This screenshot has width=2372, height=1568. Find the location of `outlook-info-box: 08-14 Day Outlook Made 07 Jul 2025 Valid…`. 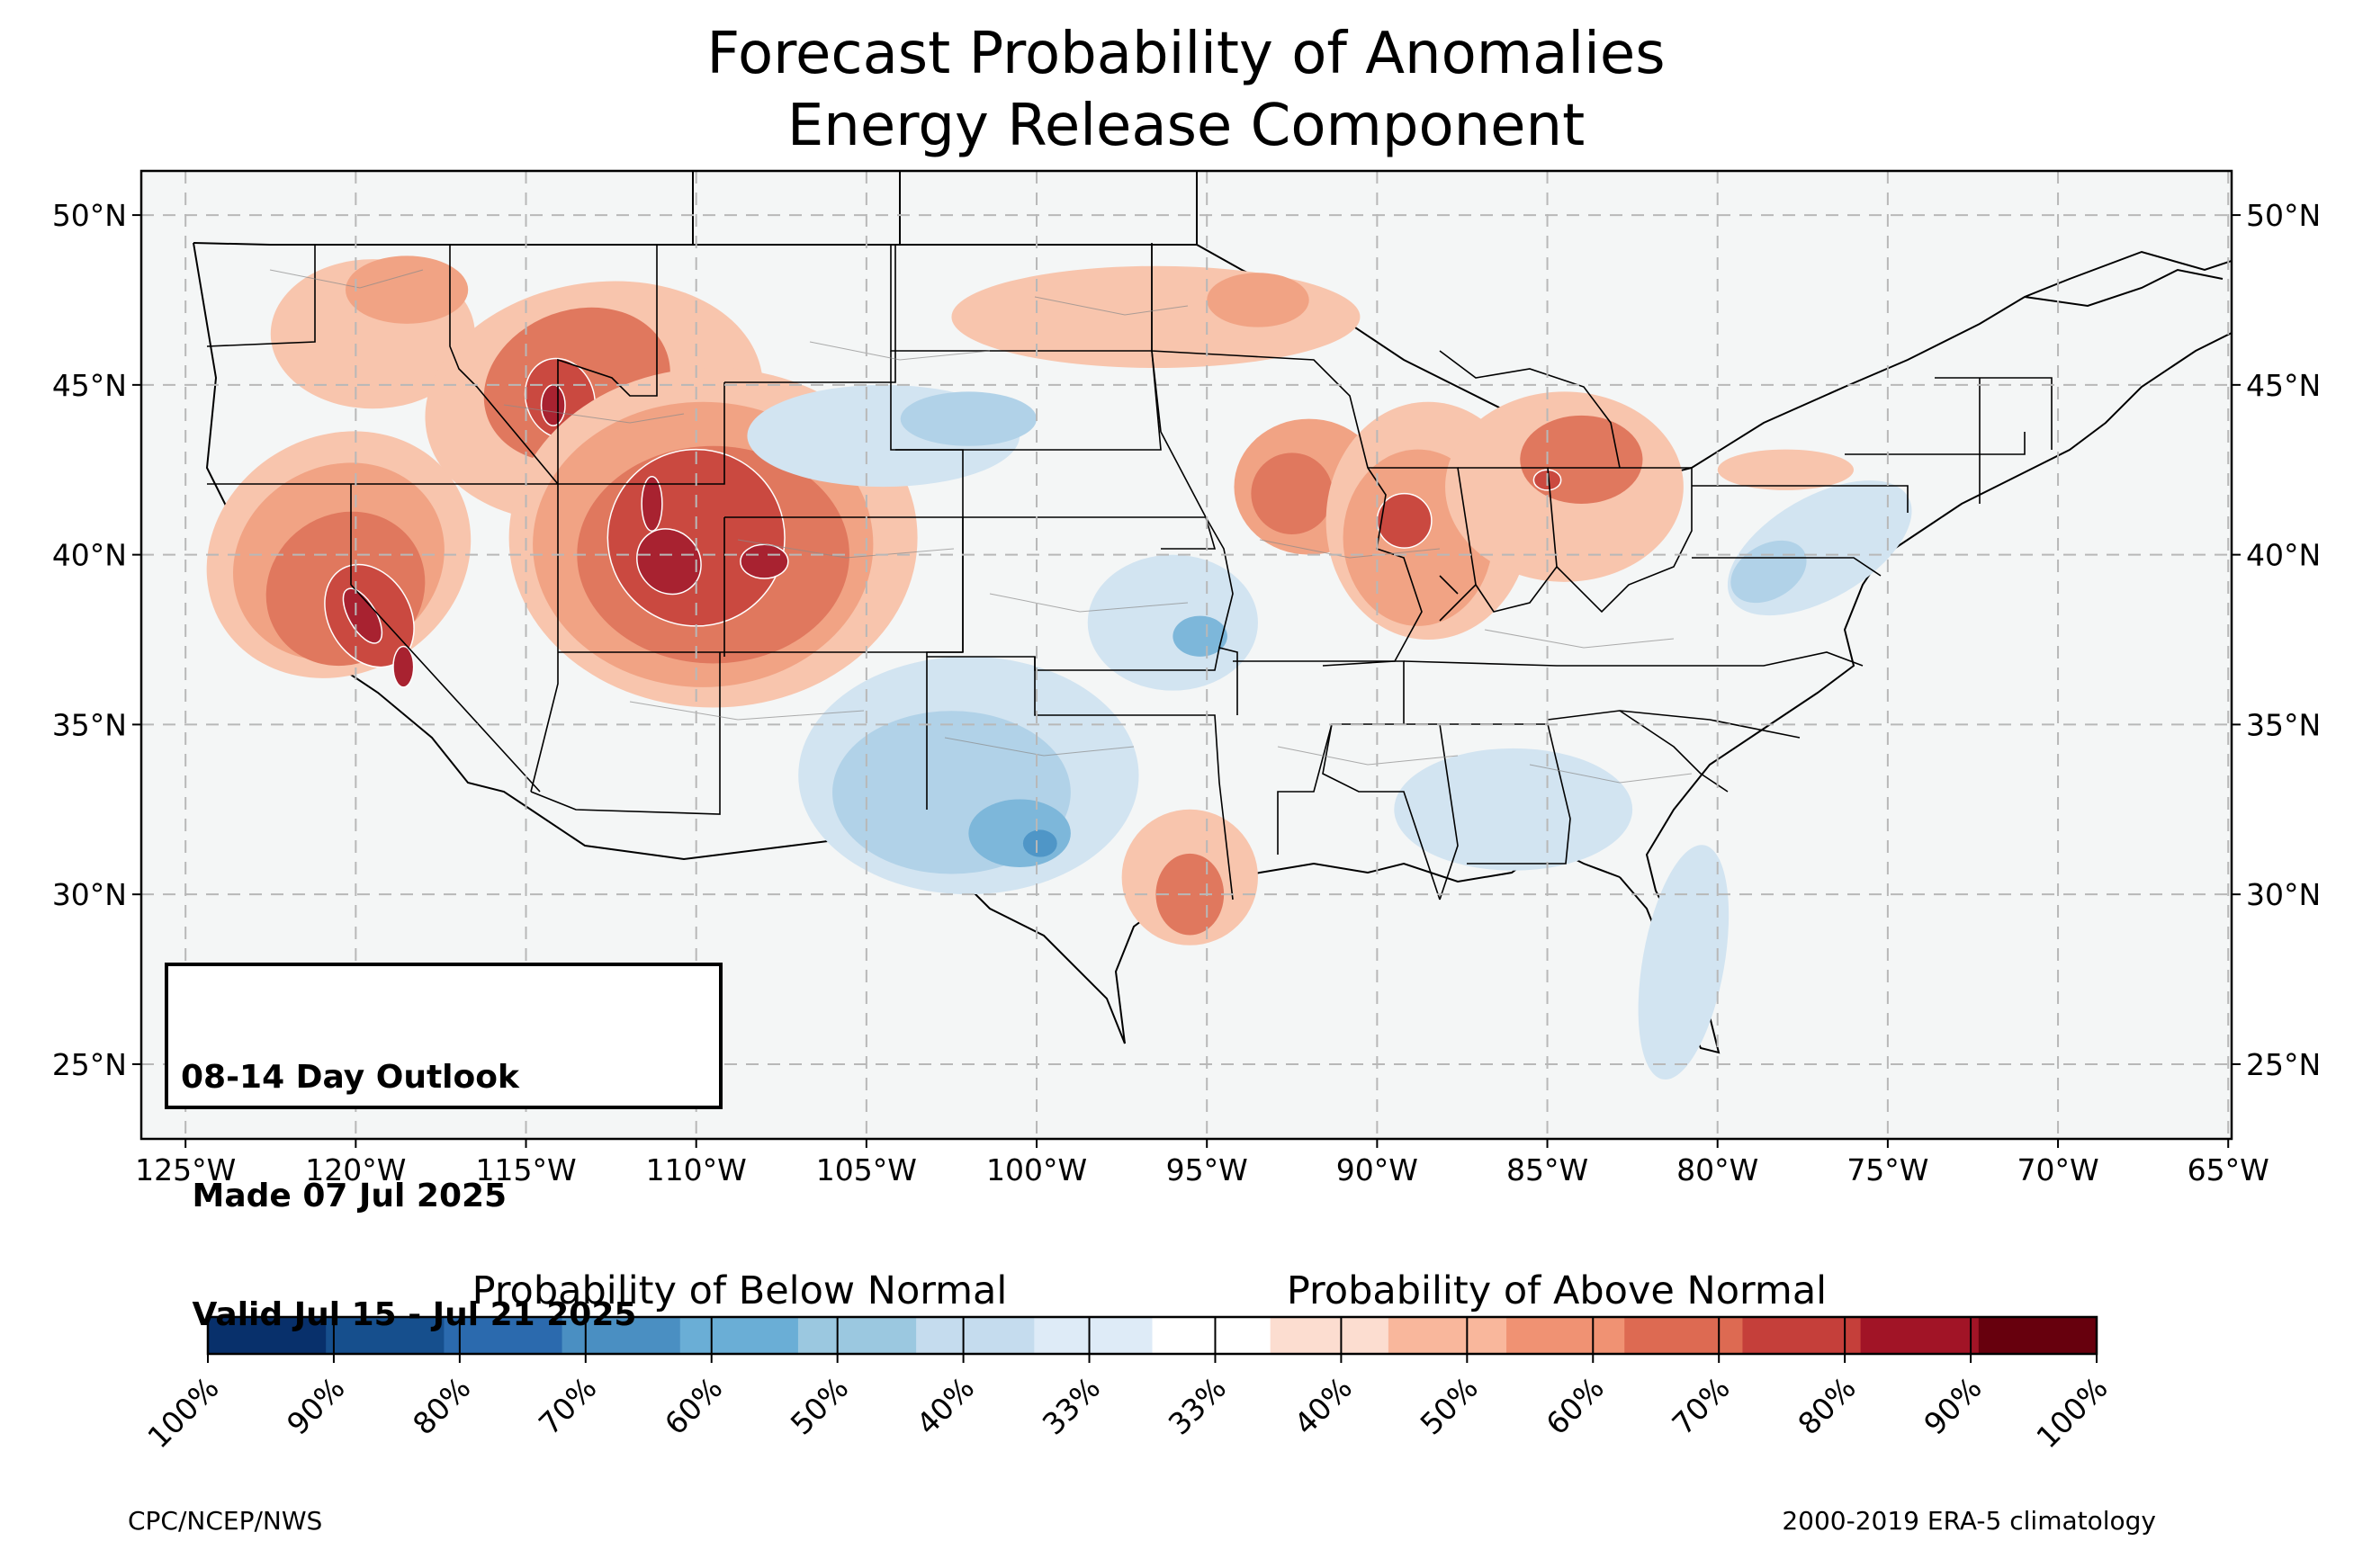

outlook-info-box: 08-14 Day Outlook Made 07 Jul 2025 Valid… is located at coordinates (444, 1148).